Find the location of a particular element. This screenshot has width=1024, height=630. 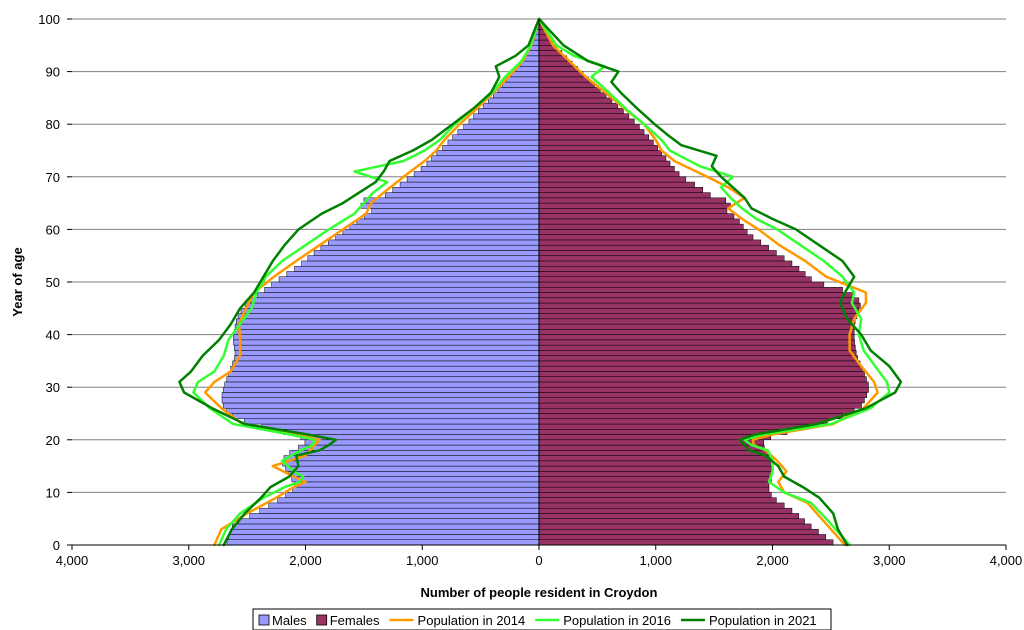

y-axis-title: Year of age is located at coordinates (17, 281).